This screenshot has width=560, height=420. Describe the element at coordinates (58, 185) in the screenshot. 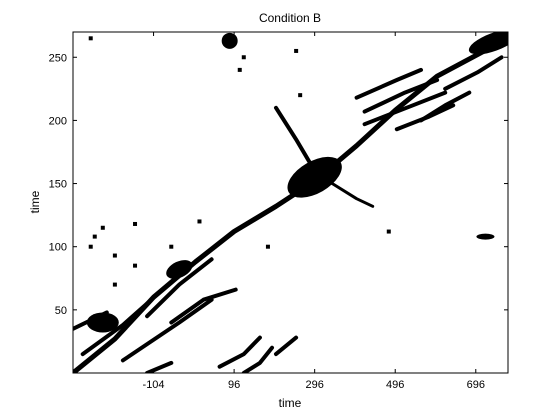

I see `y-tick-label-2: 150` at that location.